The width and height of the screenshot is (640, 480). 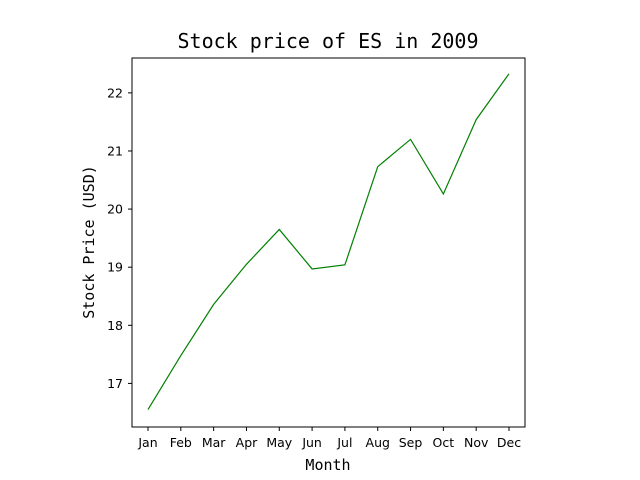 I want to click on x-tick-label: Jul, so click(x=344, y=442).